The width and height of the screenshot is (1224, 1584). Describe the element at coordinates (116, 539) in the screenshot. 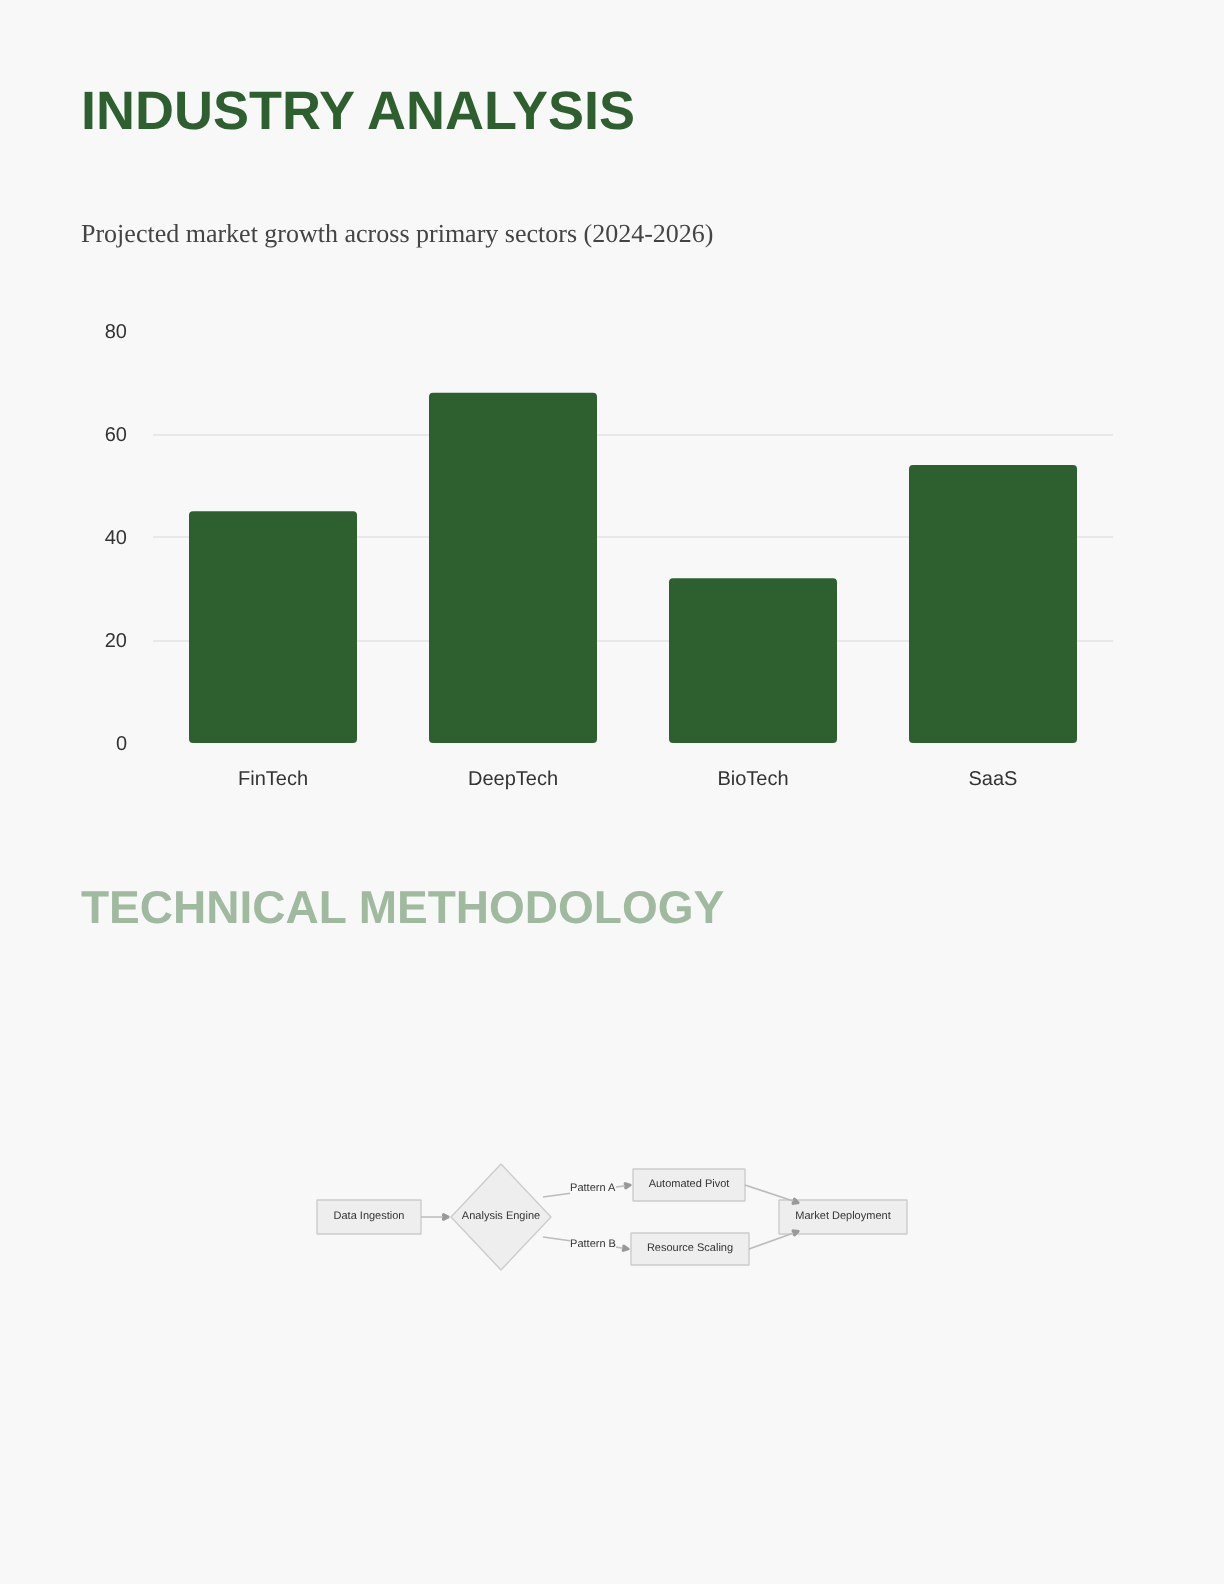

I see `y-tick-label: 40` at that location.